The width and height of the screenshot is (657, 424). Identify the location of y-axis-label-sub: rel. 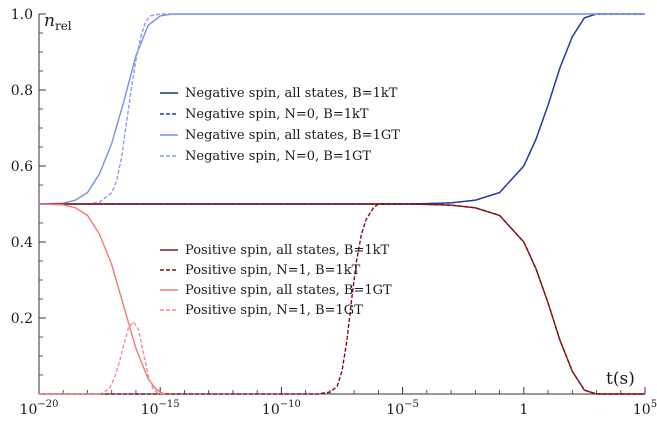
(63, 26).